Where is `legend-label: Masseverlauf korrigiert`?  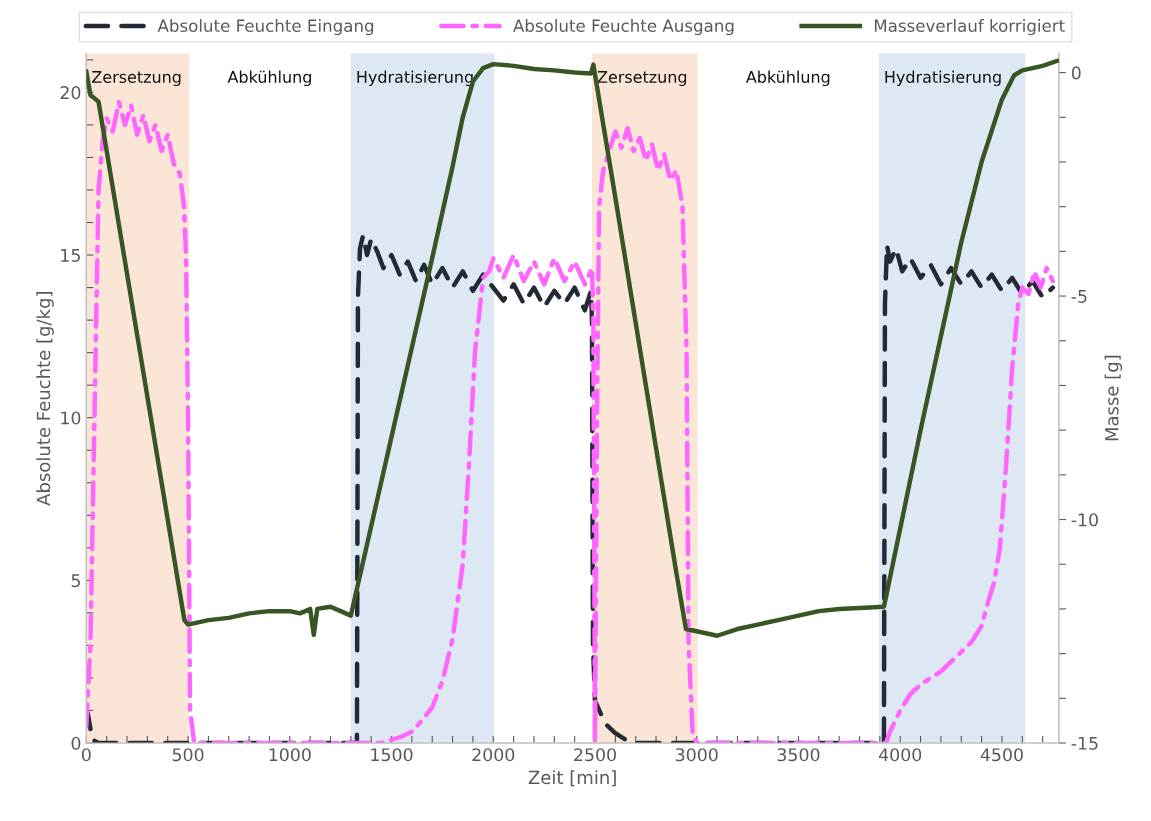 legend-label: Masseverlauf korrigiert is located at coordinates (969, 27).